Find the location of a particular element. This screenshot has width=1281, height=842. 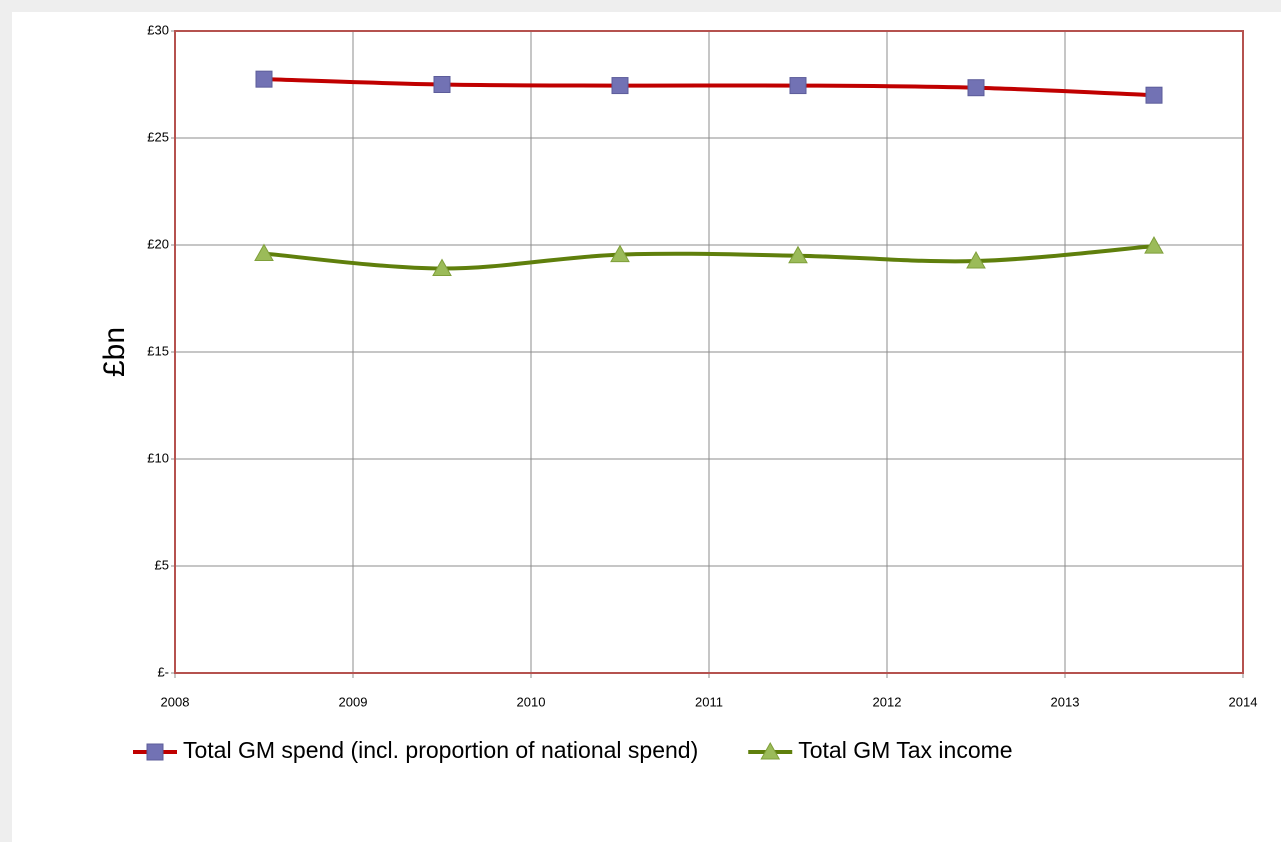

y-tick-label: £5 is located at coordinates (162, 564).